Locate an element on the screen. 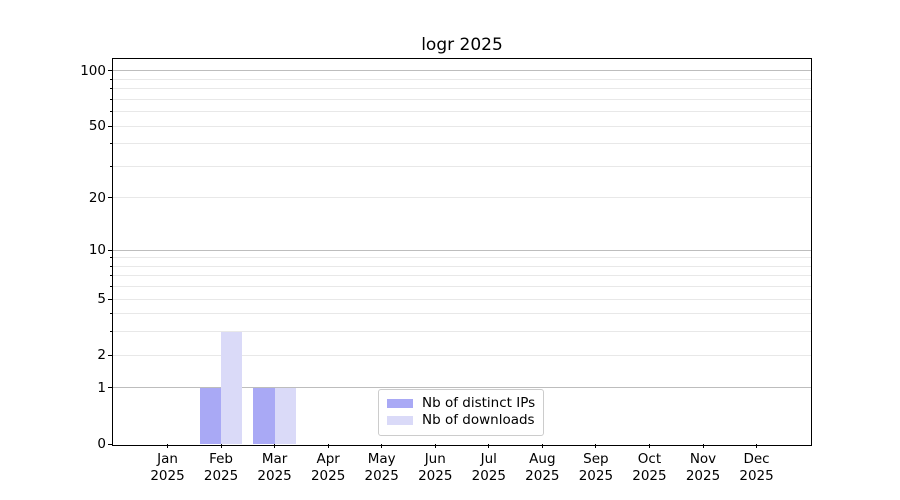 This screenshot has width=900, height=500. legend-item-distinct-ips: Nb of distinct IPs is located at coordinates (461, 403).